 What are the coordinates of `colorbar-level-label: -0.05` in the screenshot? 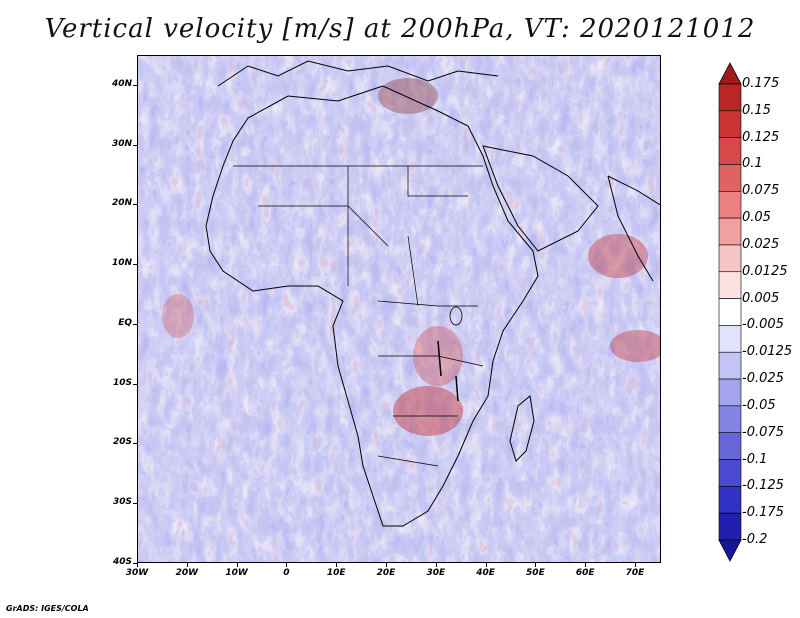 It's located at (759, 405).